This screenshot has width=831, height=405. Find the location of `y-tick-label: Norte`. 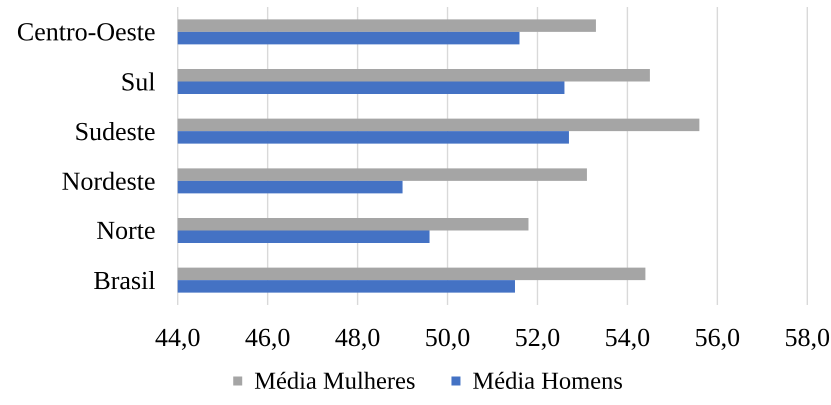

y-tick-label: Norte is located at coordinates (126, 231).